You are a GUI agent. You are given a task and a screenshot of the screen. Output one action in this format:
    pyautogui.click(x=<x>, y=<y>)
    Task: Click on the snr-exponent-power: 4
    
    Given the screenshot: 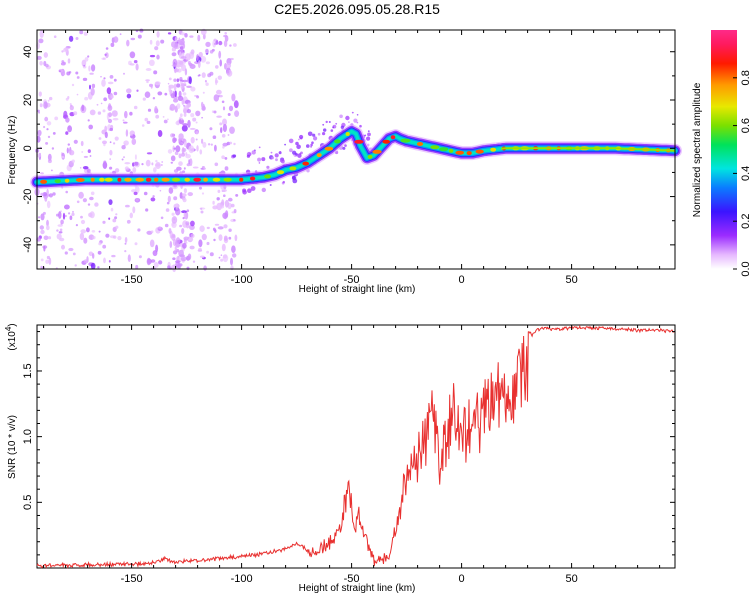 What is the action you would take?
    pyautogui.click(x=8, y=328)
    